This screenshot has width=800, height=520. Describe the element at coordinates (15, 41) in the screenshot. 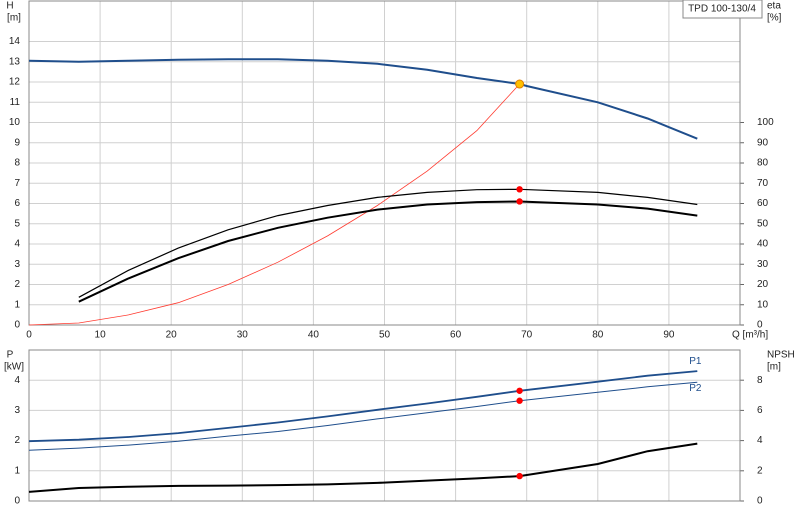

I see `y-tick-label: 14` at that location.